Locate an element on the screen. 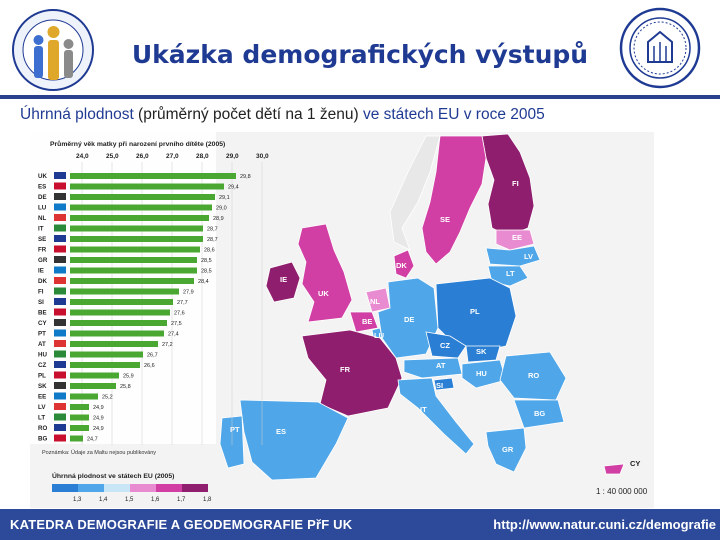 The image size is (720, 540). bar-value-label: 27,9 is located at coordinates (188, 293).